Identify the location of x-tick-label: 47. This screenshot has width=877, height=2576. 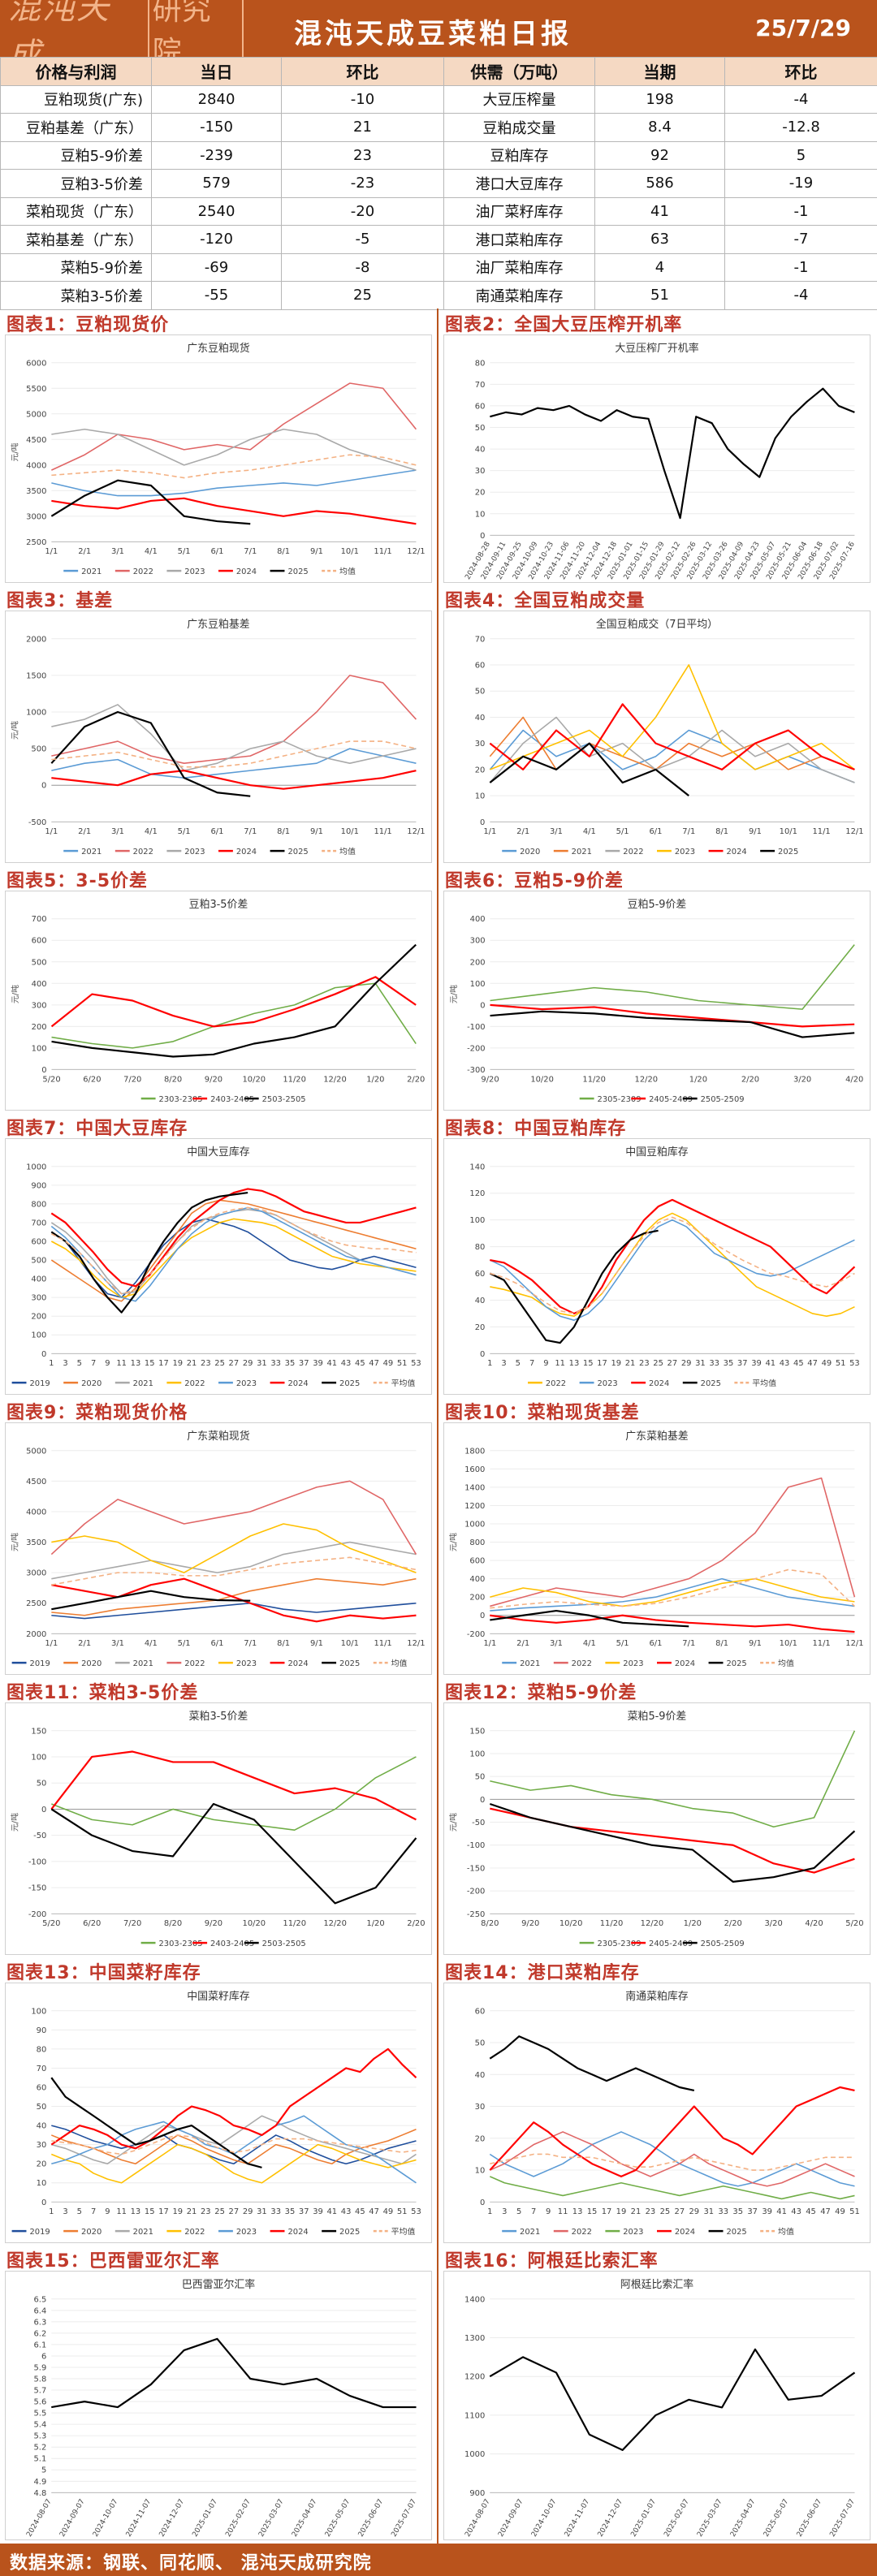
(374, 2211).